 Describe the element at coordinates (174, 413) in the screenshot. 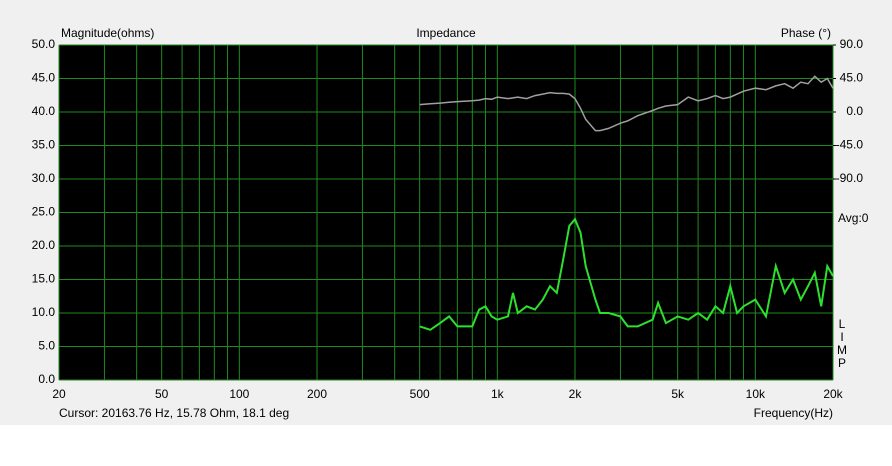

I see `cursor-readout: Cursor: 20163.76 Hz, 15.78 Ohm, 18.1 deg` at that location.